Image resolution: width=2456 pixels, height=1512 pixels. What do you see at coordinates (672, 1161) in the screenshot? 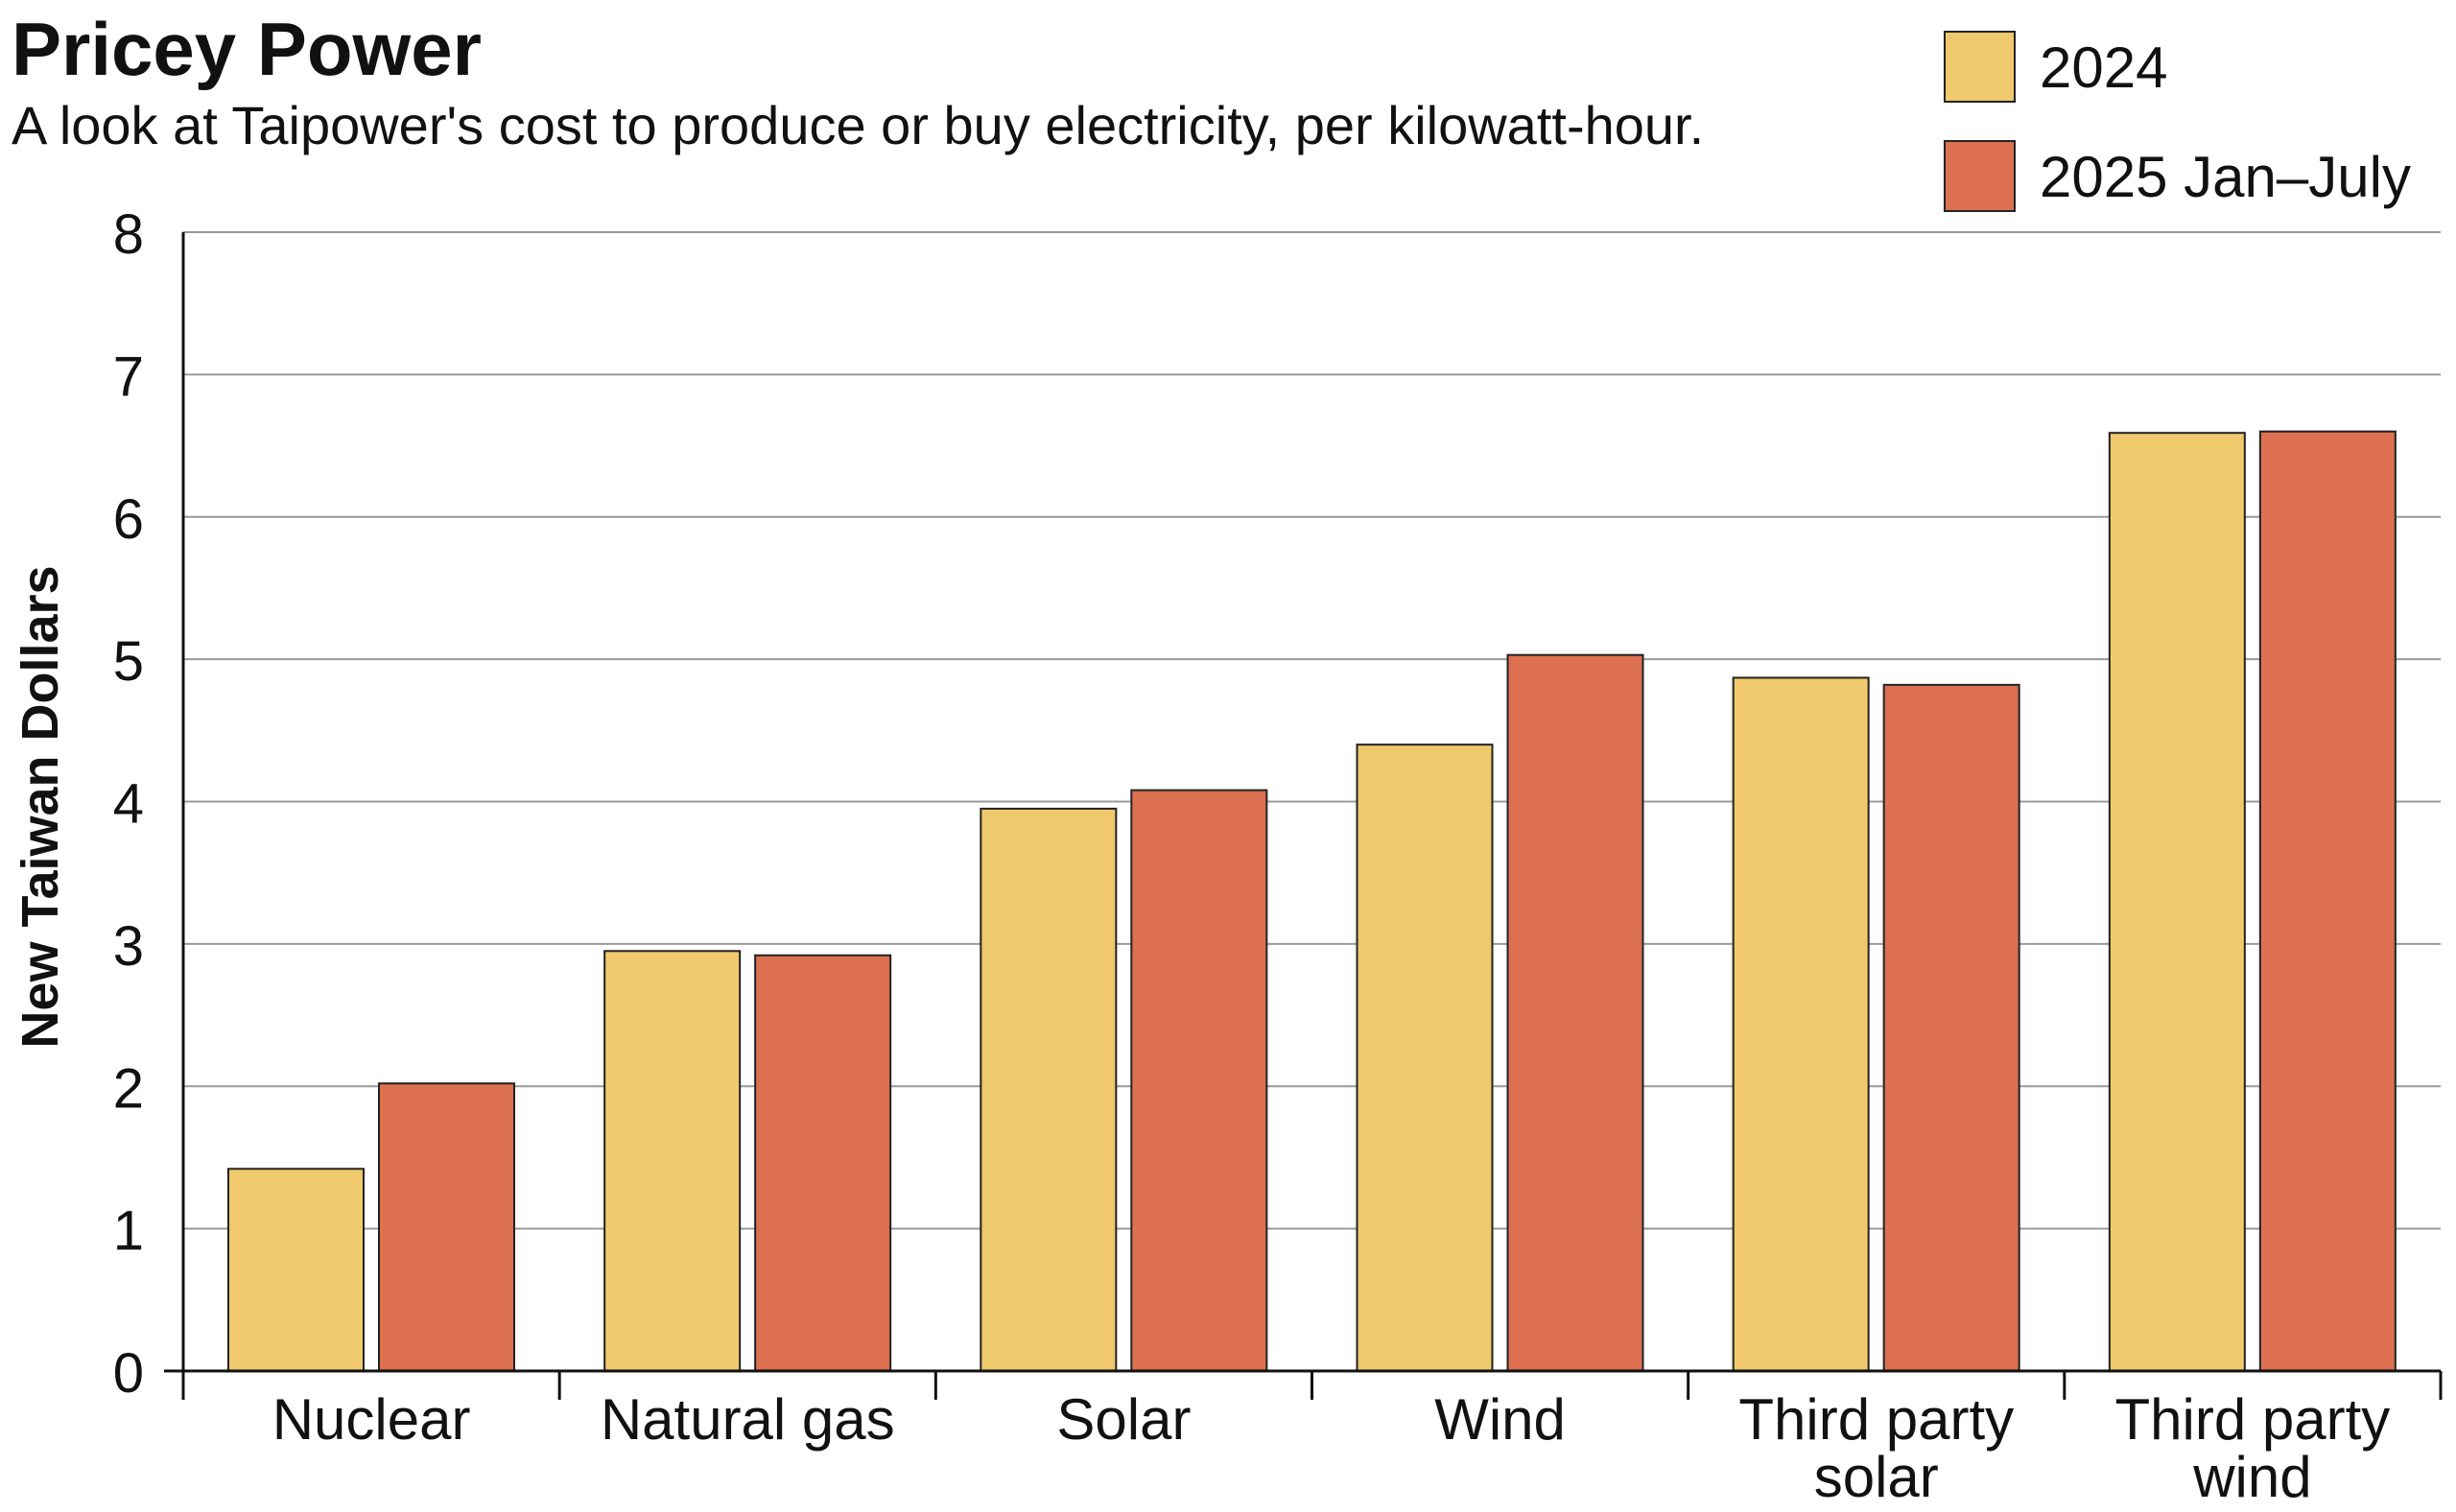
I see `bar-2024-natural-gas` at bounding box center [672, 1161].